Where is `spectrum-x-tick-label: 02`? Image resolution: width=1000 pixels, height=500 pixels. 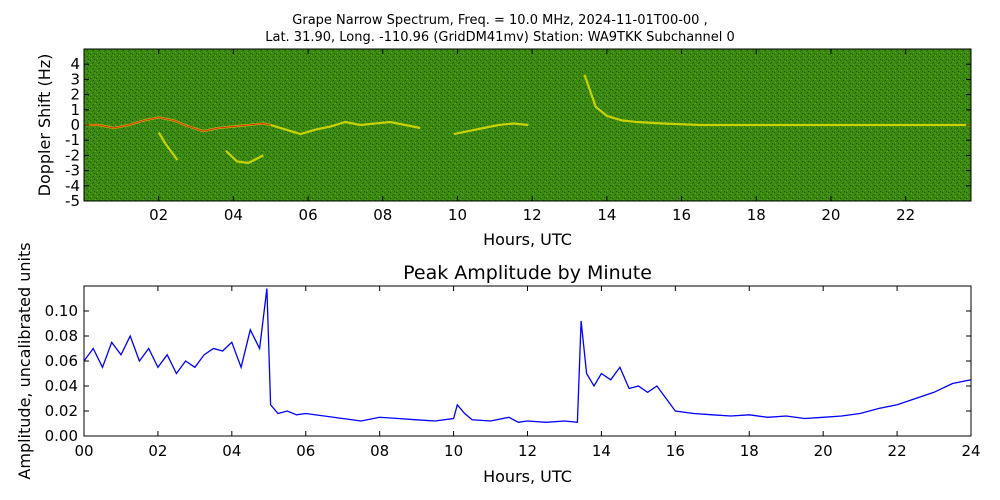
spectrum-x-tick-label: 02 is located at coordinates (158, 215).